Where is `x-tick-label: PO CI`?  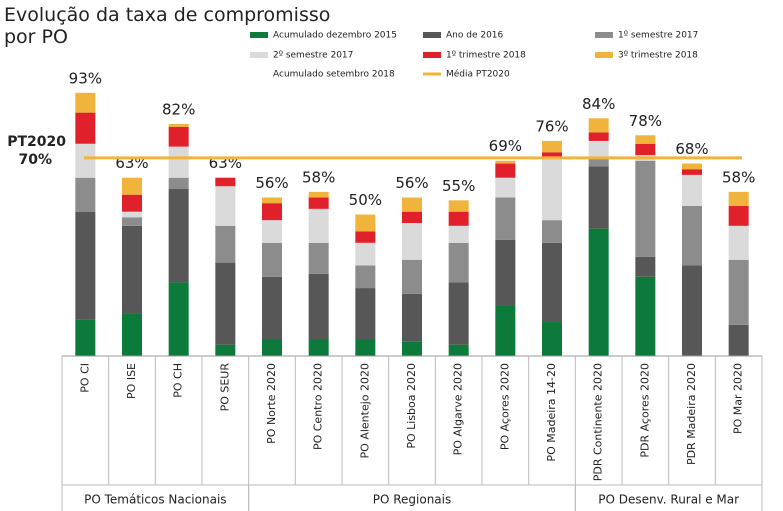
x-tick-label: PO CI is located at coordinates (84, 378).